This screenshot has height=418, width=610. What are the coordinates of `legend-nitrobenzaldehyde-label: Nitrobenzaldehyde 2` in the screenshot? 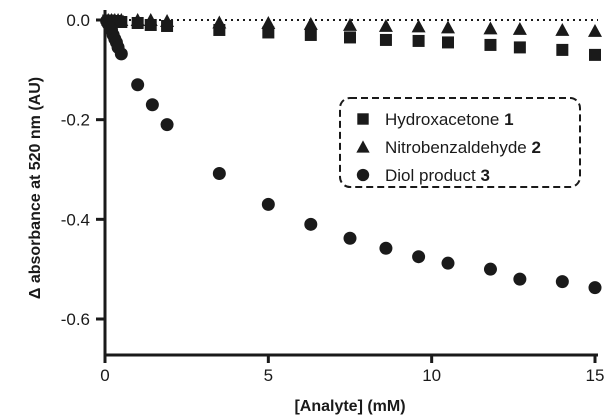 It's located at (463, 147).